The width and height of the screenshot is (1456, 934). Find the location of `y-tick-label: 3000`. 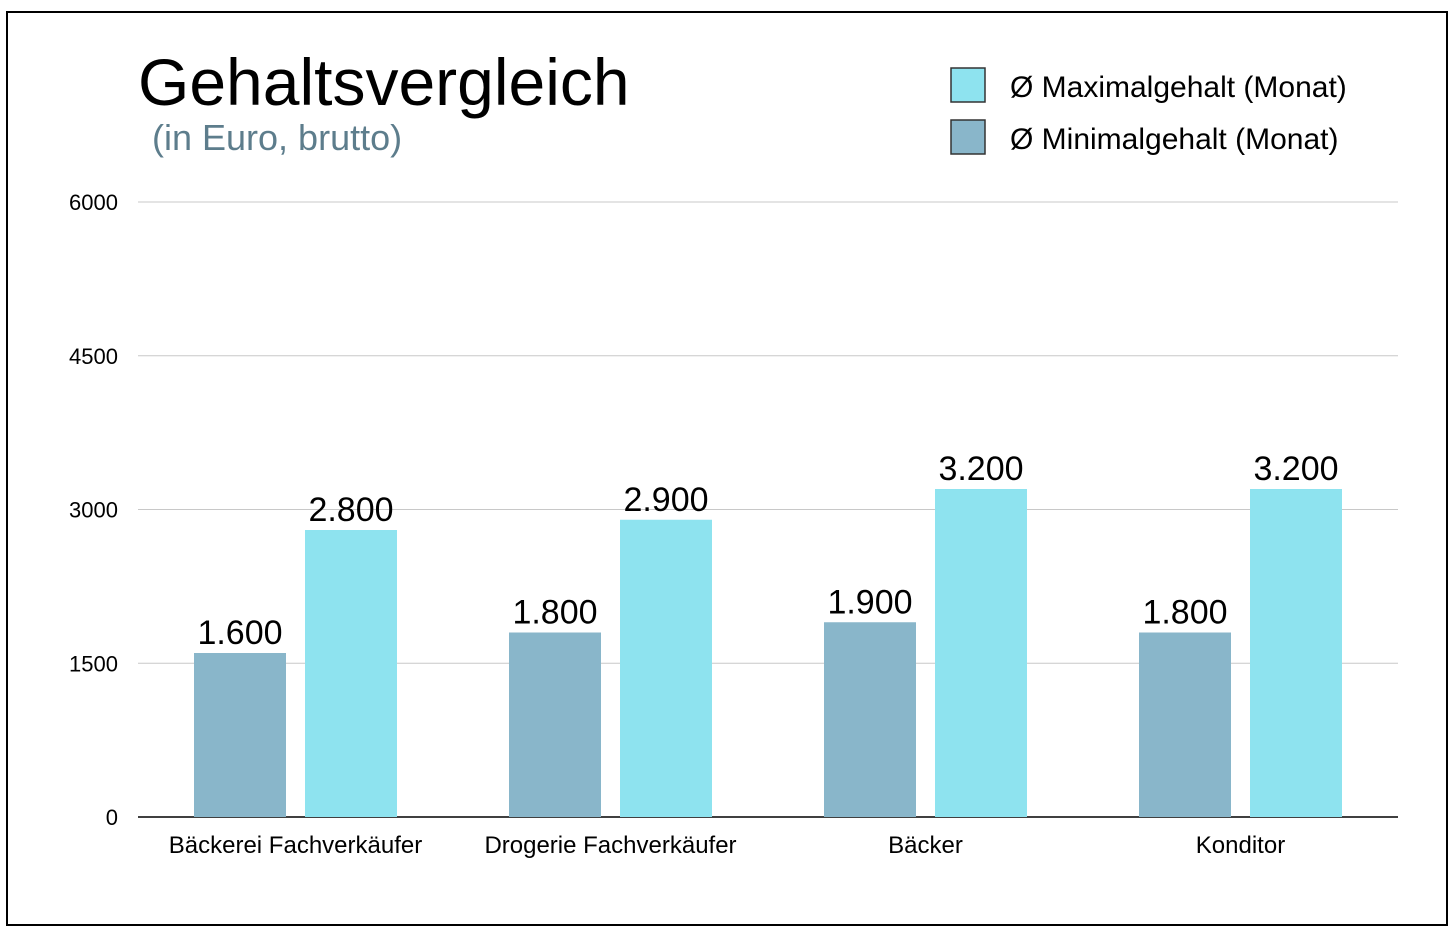

y-tick-label: 3000 is located at coordinates (93, 510).